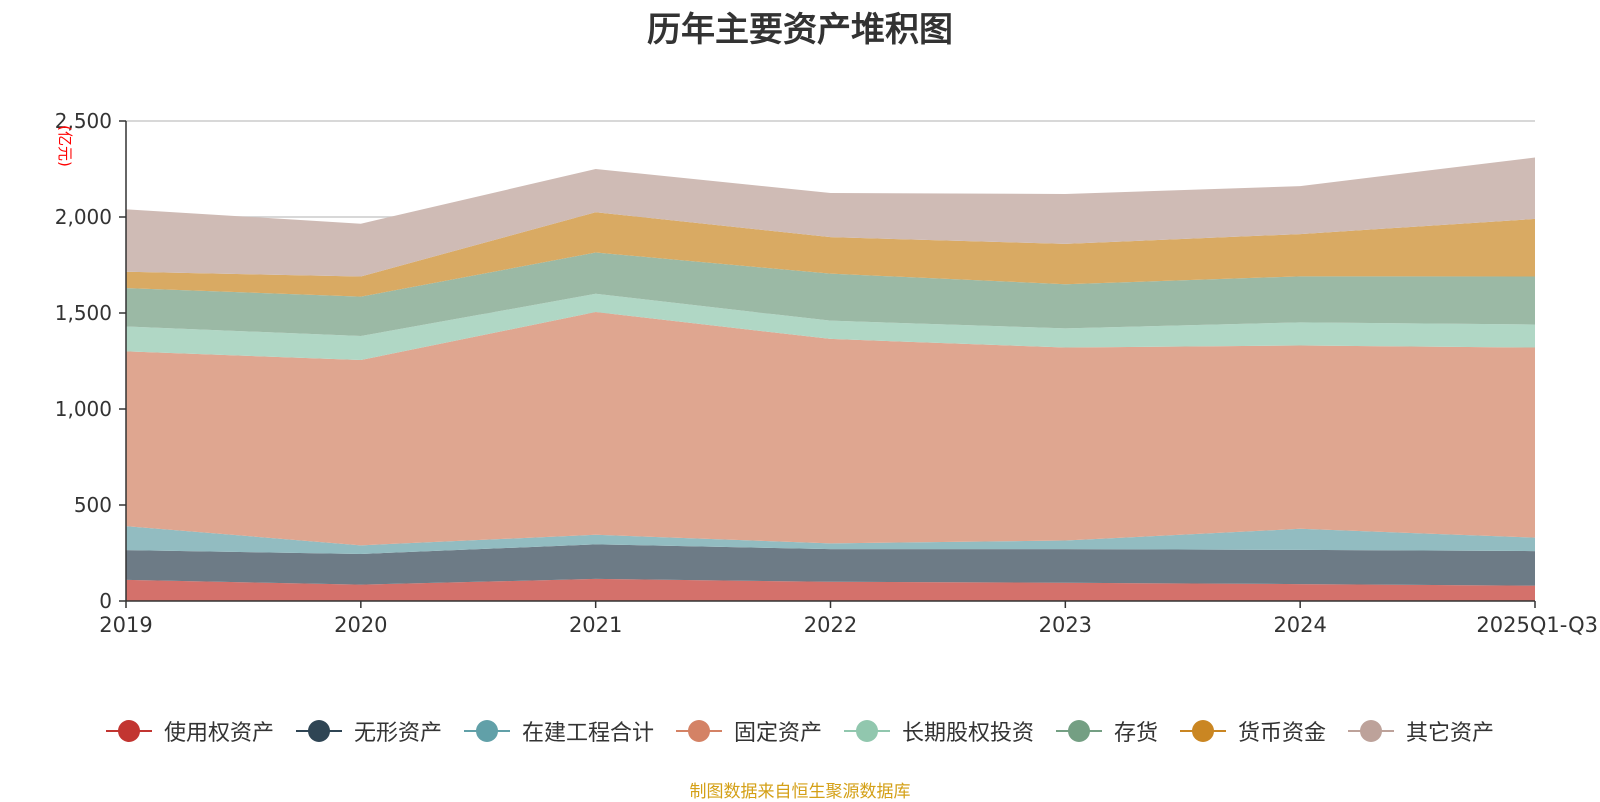  Describe the element at coordinates (587, 733) in the screenshot. I see `legend-label: 在建工程合计` at that location.